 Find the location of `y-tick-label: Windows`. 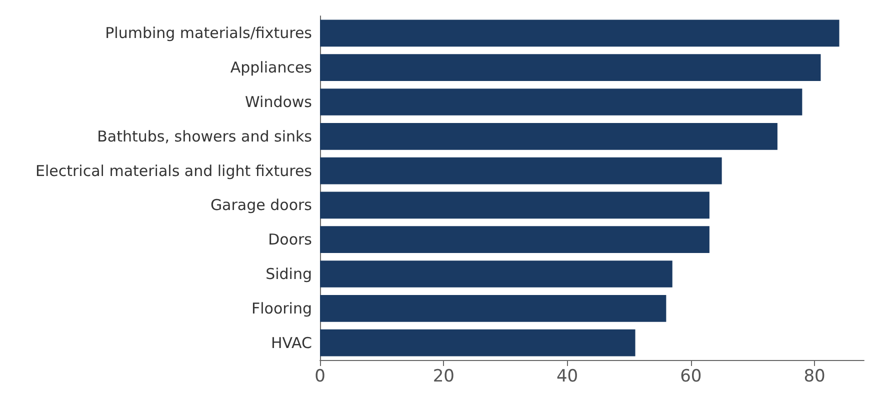

y-tick-label: Windows is located at coordinates (278, 102).